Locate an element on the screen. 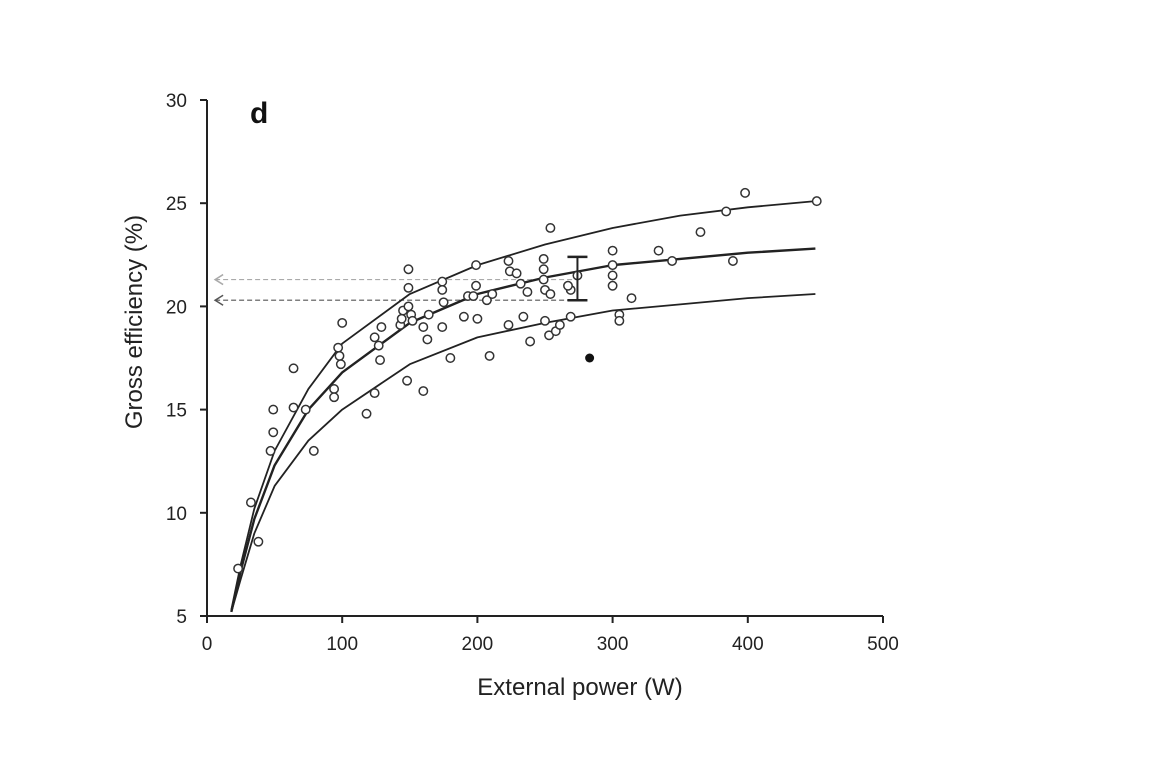 This screenshot has width=1166, height=772. y-tick-label: 5 is located at coordinates (181, 617).